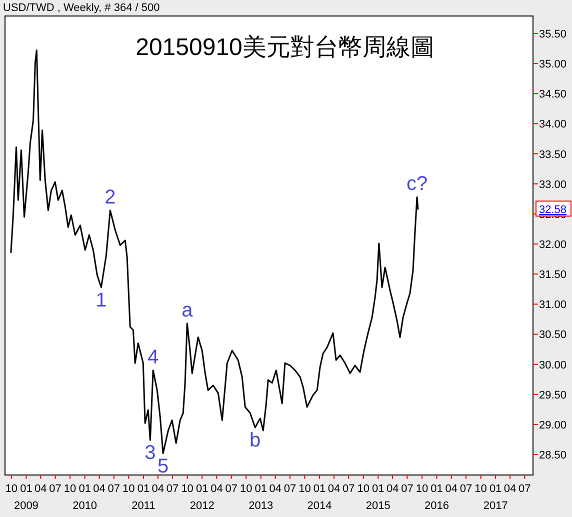 Image resolution: width=572 pixels, height=517 pixels. I want to click on y-tick-label: 33.00, so click(553, 184).